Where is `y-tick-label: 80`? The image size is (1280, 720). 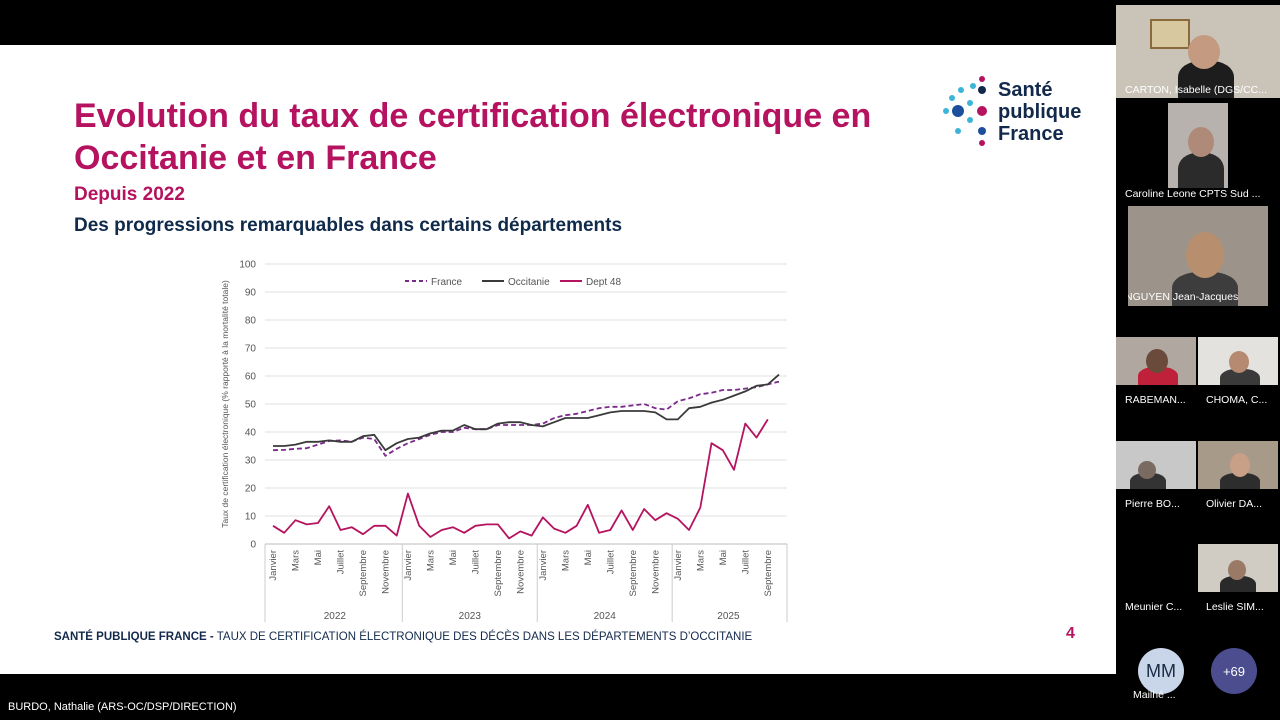 y-tick-label: 80 is located at coordinates (251, 321).